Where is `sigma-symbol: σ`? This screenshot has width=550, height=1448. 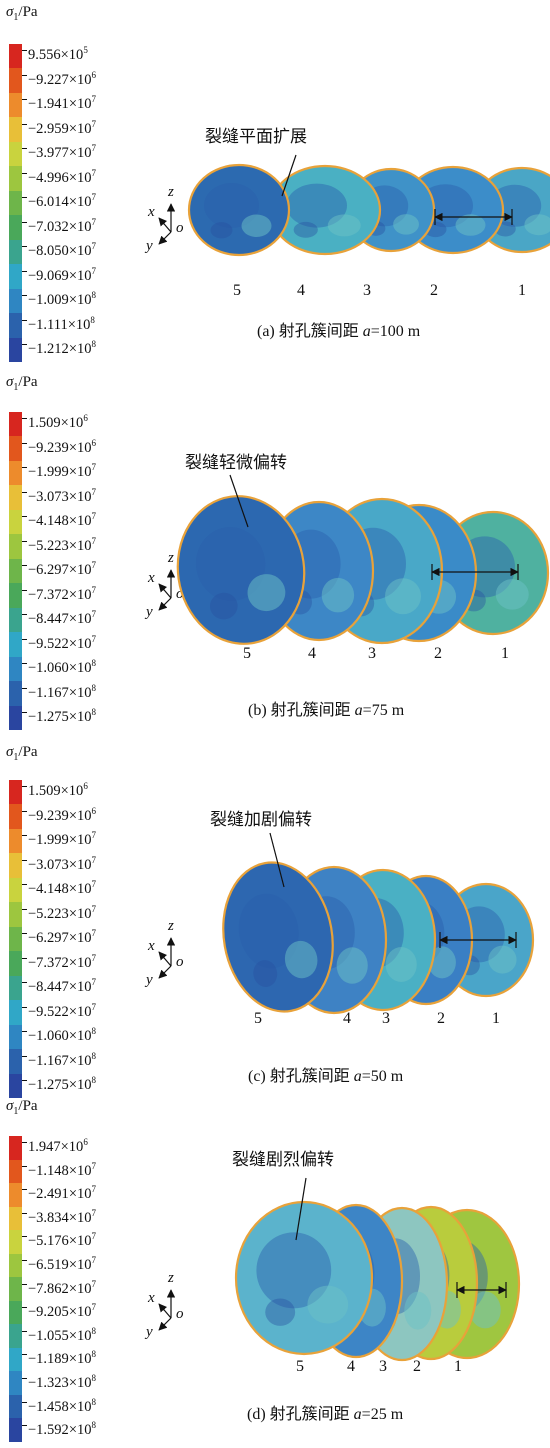
sigma-symbol: σ is located at coordinates (10, 12).